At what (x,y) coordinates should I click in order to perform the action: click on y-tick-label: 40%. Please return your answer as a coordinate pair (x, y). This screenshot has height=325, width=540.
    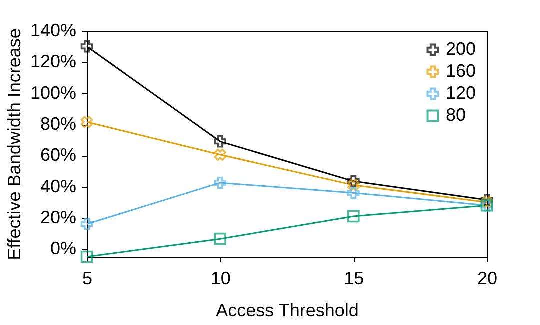
    Looking at the image, I should click on (58, 186).